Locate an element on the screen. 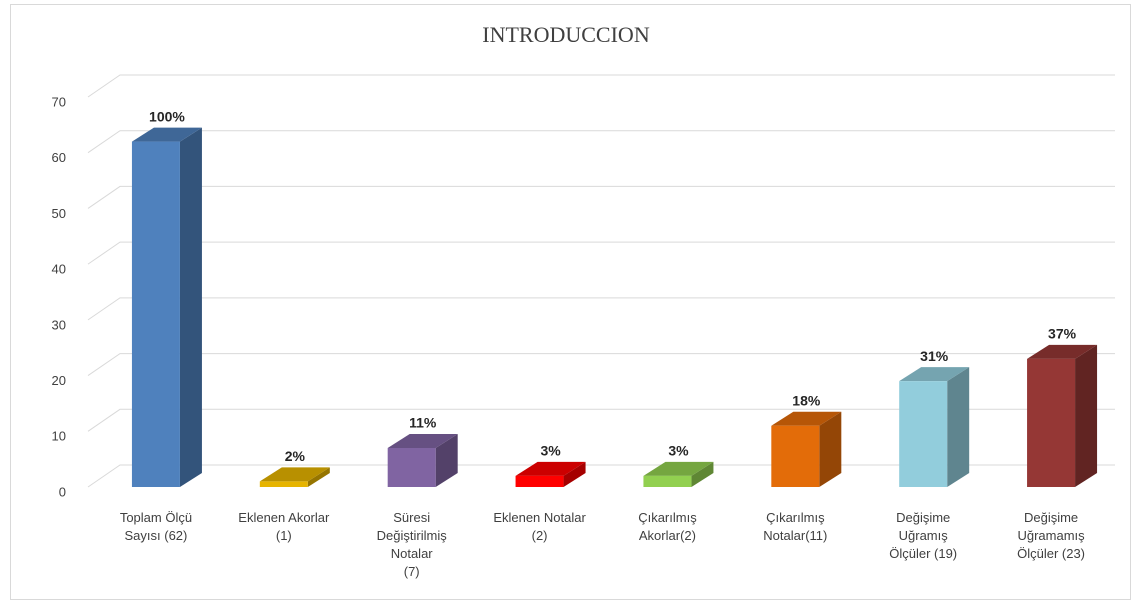 This screenshot has width=1140, height=613. x-tick-label: Süresi Değiştirilmiş Notalar (7) is located at coordinates (412, 544).